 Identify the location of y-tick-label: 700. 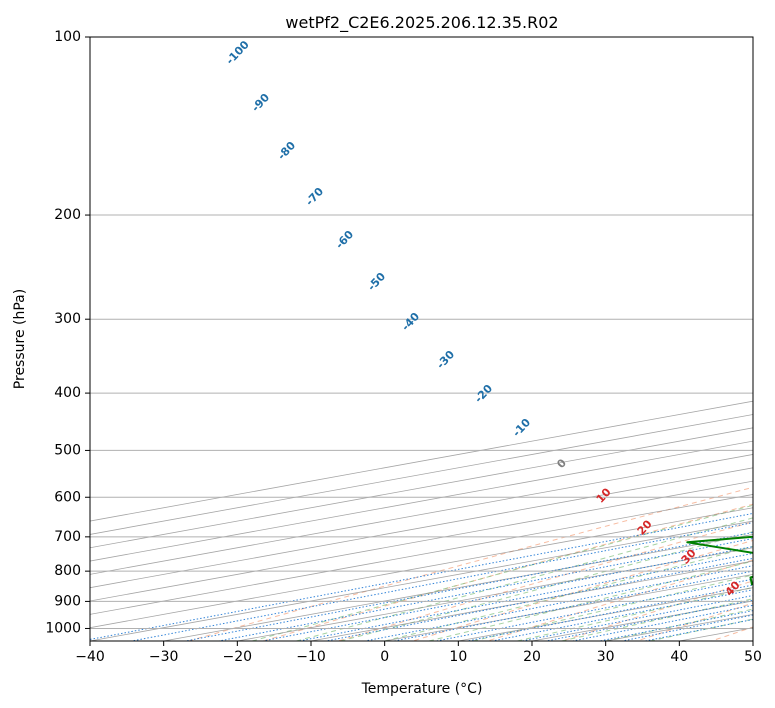
(67, 537).